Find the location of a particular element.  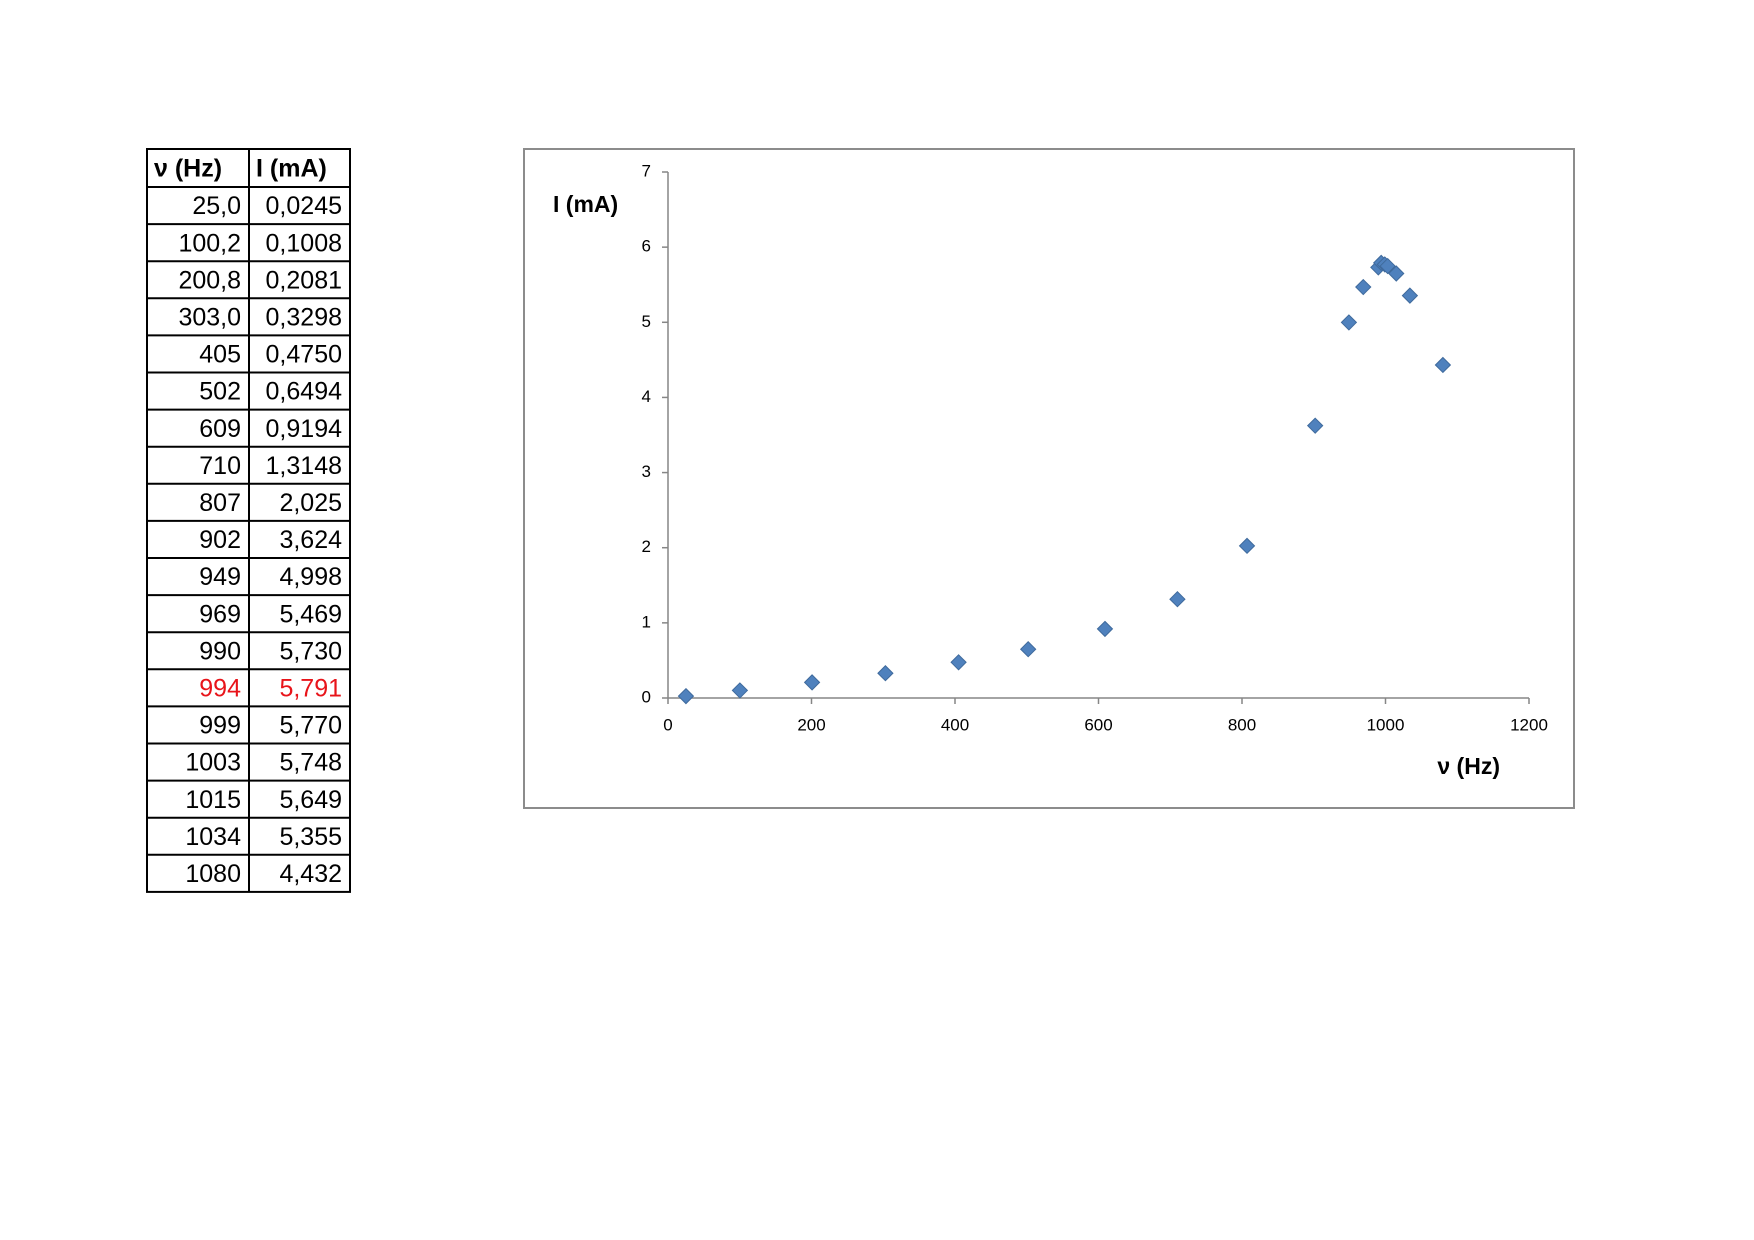

table-cell: 4,432 is located at coordinates (310, 874).